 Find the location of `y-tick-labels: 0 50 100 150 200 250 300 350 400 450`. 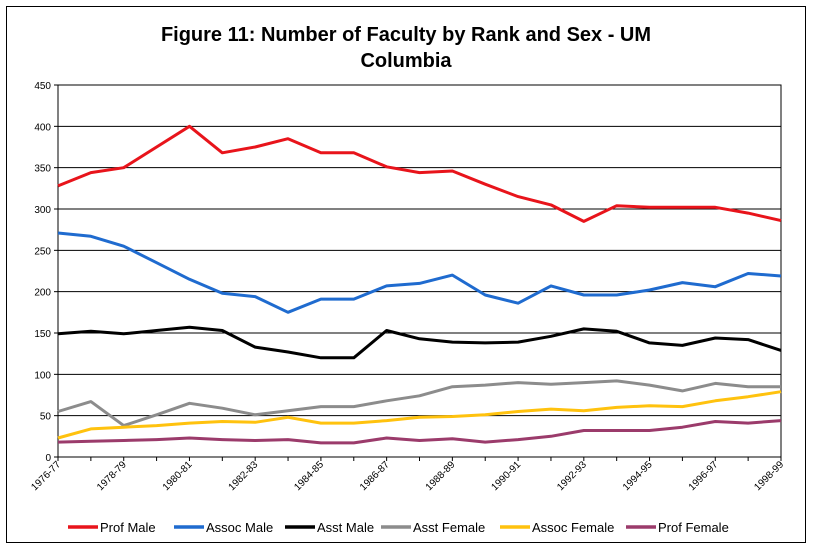

y-tick-labels: 0 50 100 150 200 250 300 350 400 450 is located at coordinates (42, 272).